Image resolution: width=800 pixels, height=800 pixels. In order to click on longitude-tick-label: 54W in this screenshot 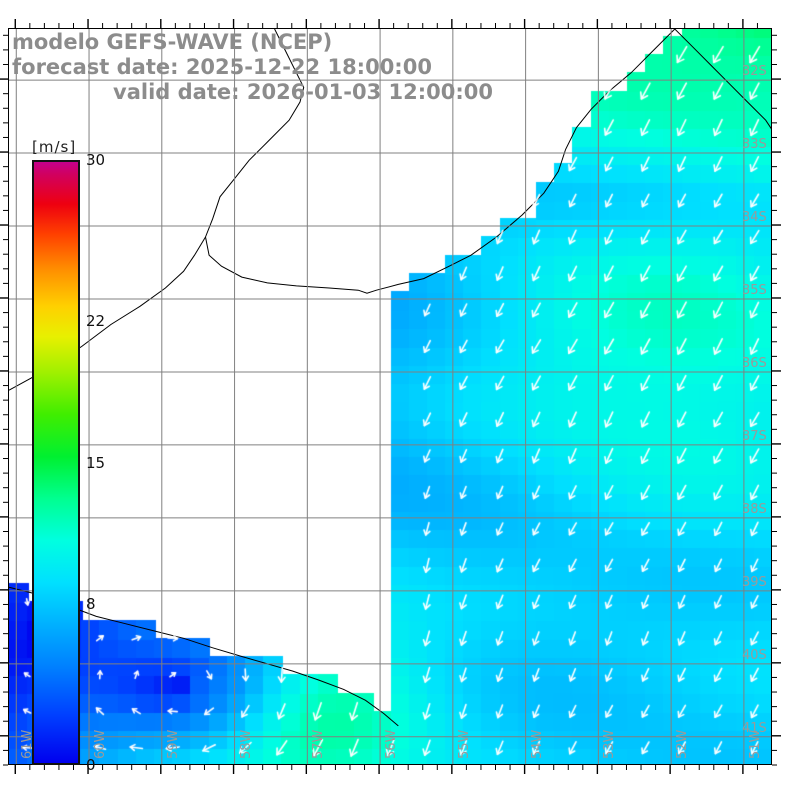, I will do `click(537, 744)`.